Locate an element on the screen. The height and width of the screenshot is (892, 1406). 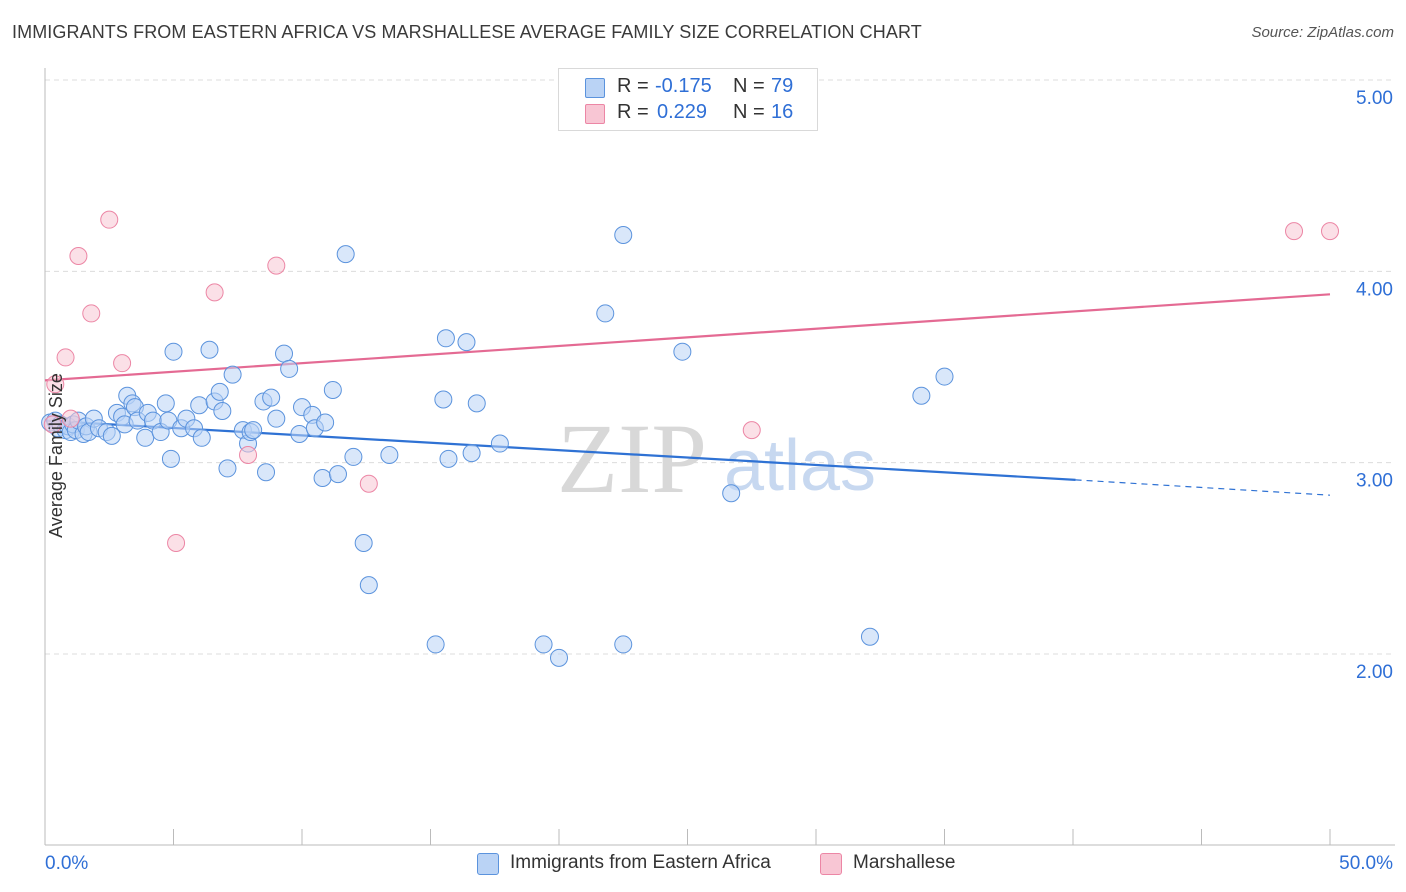
stats-legend: R = -0.175 N = 79 R = 0.229 N = 16 is located at coordinates (688, 99).